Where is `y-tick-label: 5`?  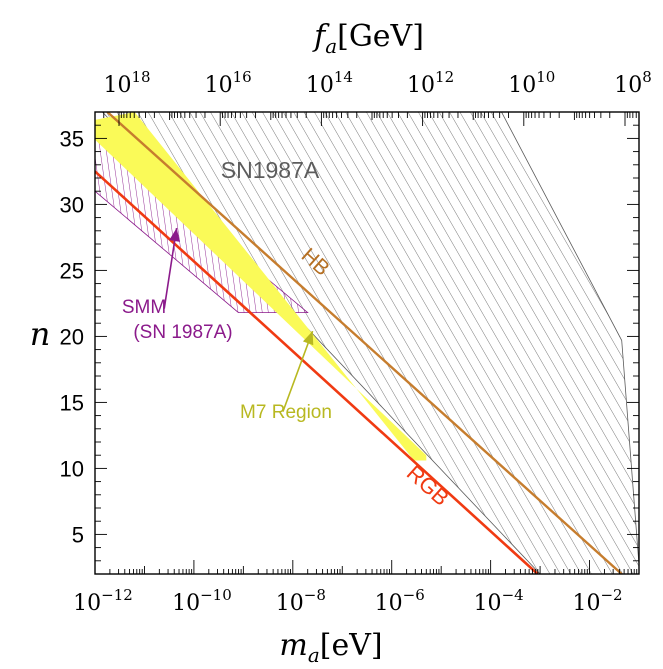
y-tick-label: 5 is located at coordinates (78, 534).